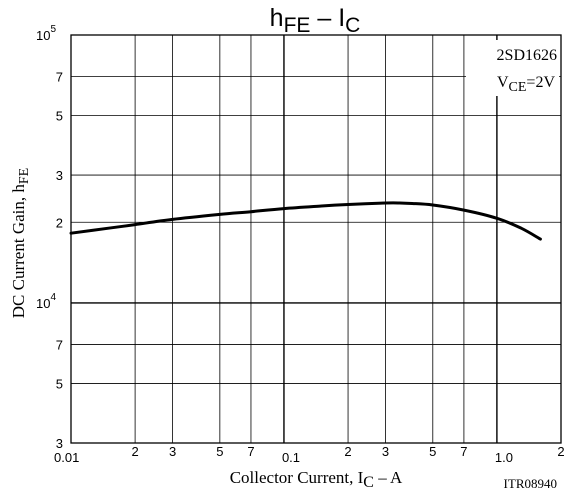  I want to click on x-tick-label: 0.01, so click(66, 457).